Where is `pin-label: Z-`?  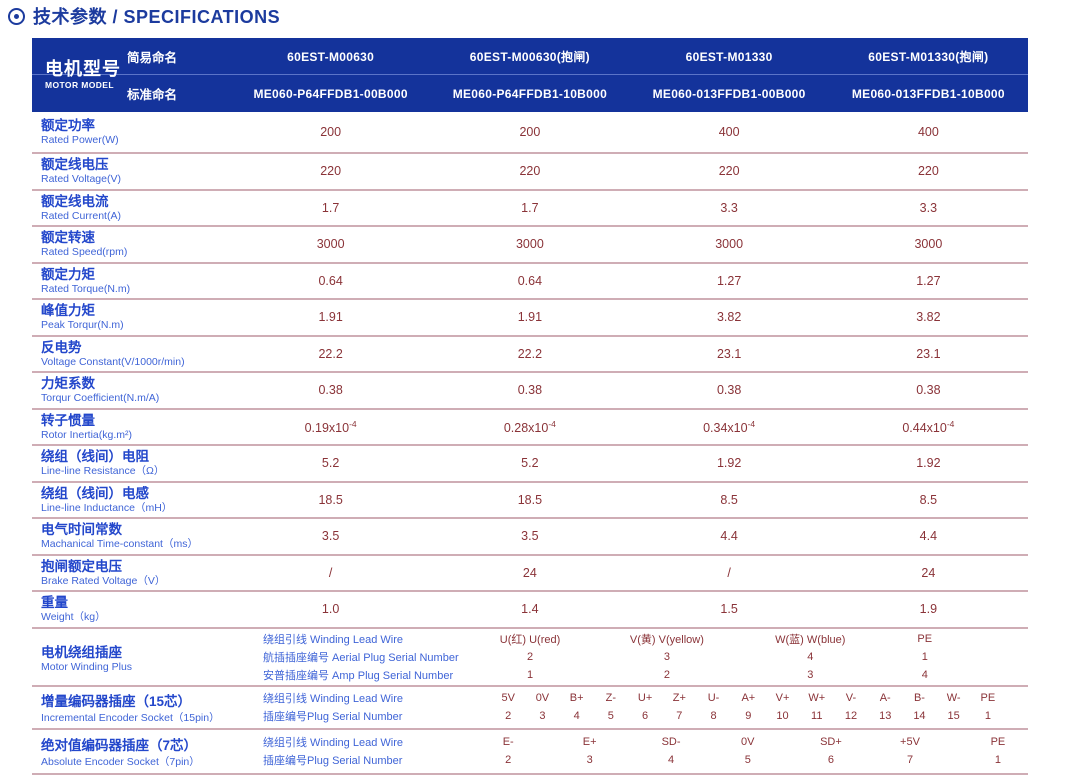
pin-label: Z- is located at coordinates (611, 698).